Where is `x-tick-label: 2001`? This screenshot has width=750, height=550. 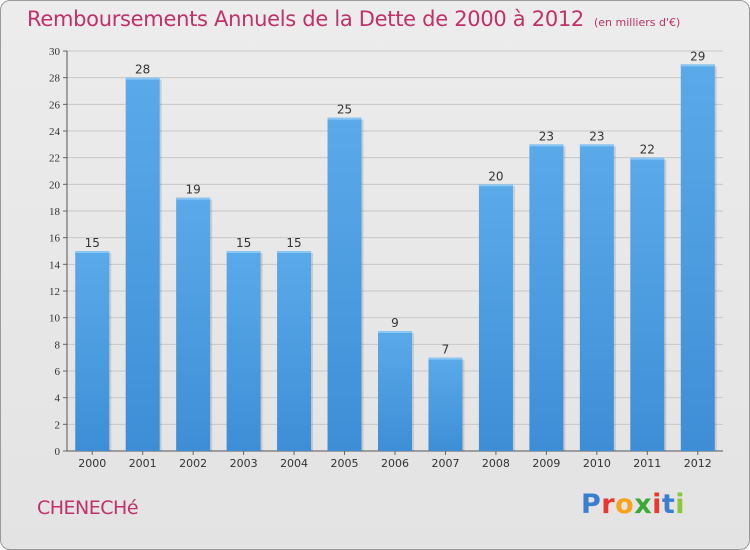
x-tick-label: 2001 is located at coordinates (143, 463).